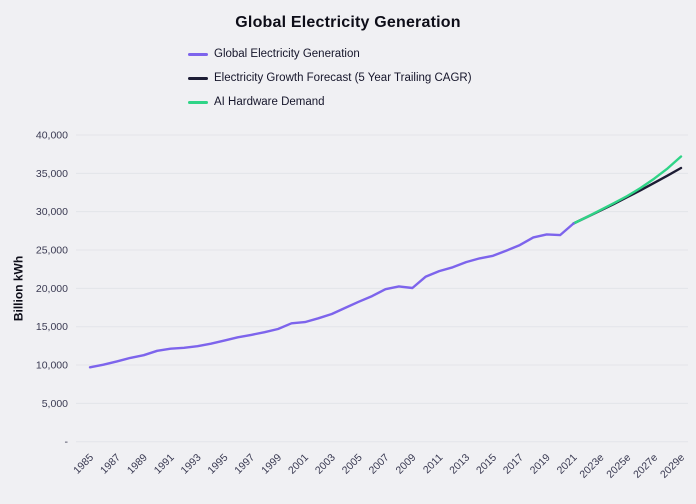 The width and height of the screenshot is (696, 504). What do you see at coordinates (627, 190) in the screenshot?
I see `series-line-ai-hardware-demand` at bounding box center [627, 190].